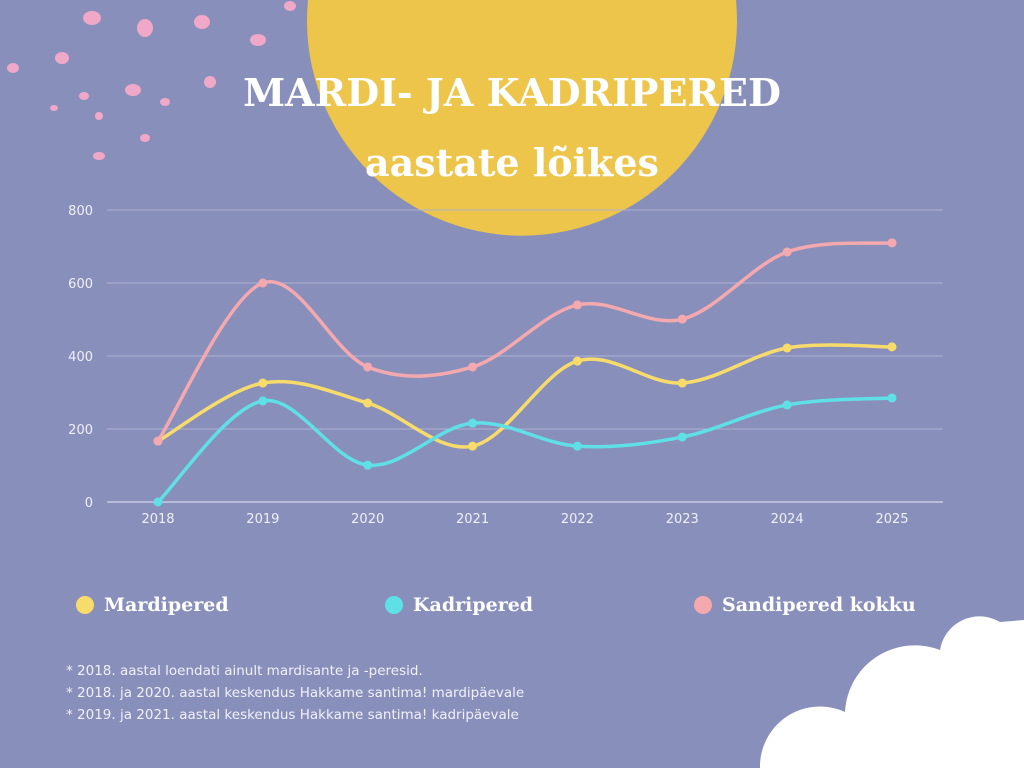 The height and width of the screenshot is (768, 1024). I want to click on legend-item-mardipered: Mardipered, so click(152, 605).